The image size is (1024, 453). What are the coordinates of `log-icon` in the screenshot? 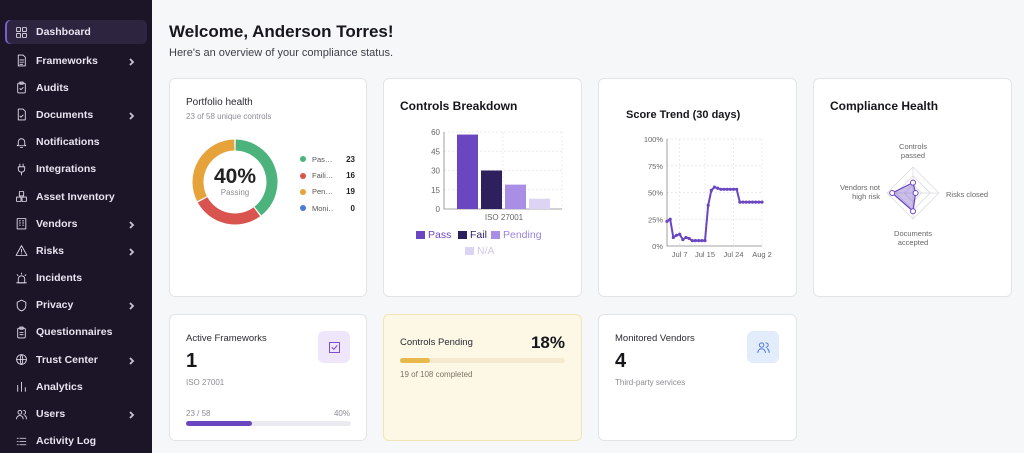 It's located at (21, 441).